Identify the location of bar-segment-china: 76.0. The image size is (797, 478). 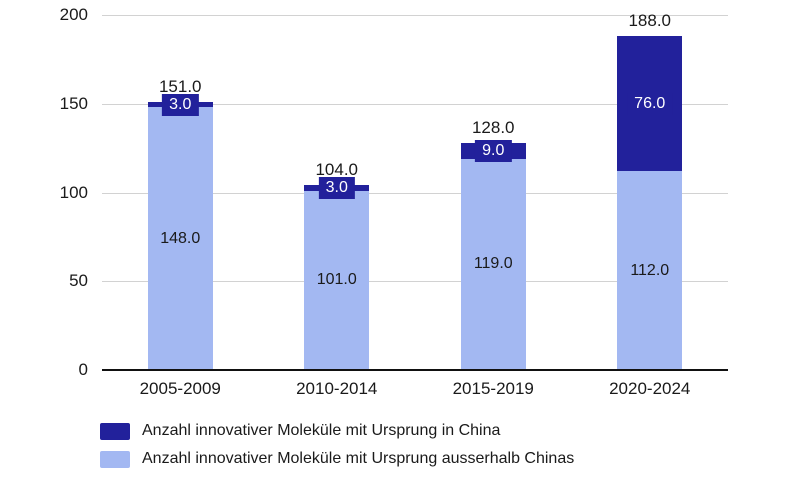
(650, 104).